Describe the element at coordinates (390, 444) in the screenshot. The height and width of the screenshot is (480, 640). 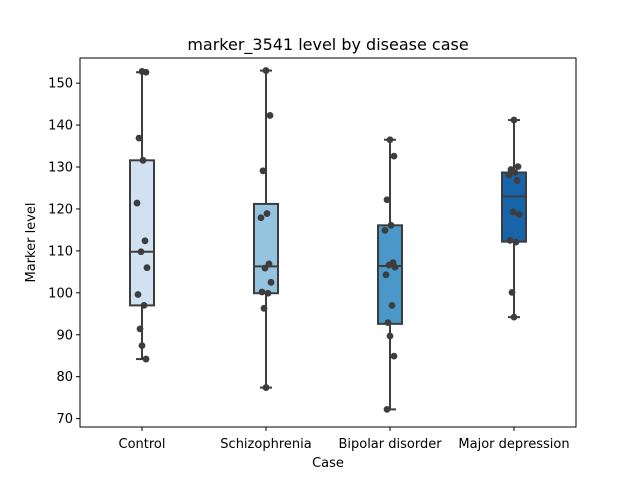
I see `x-tick-label: Bipolar disorder` at that location.